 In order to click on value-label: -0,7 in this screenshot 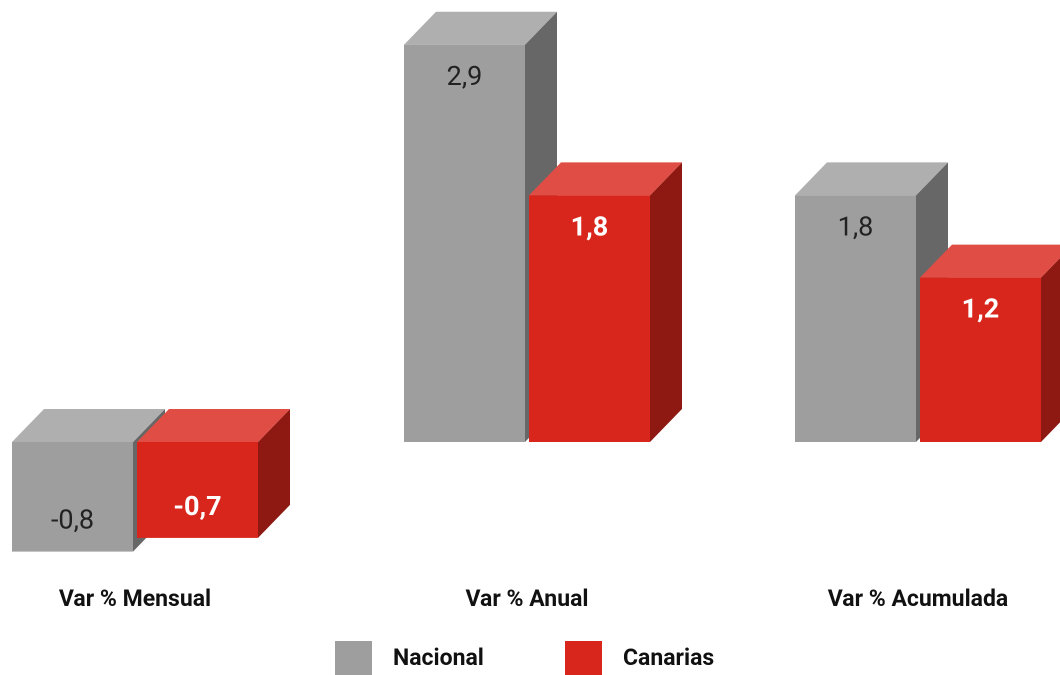, I will do `click(197, 506)`.